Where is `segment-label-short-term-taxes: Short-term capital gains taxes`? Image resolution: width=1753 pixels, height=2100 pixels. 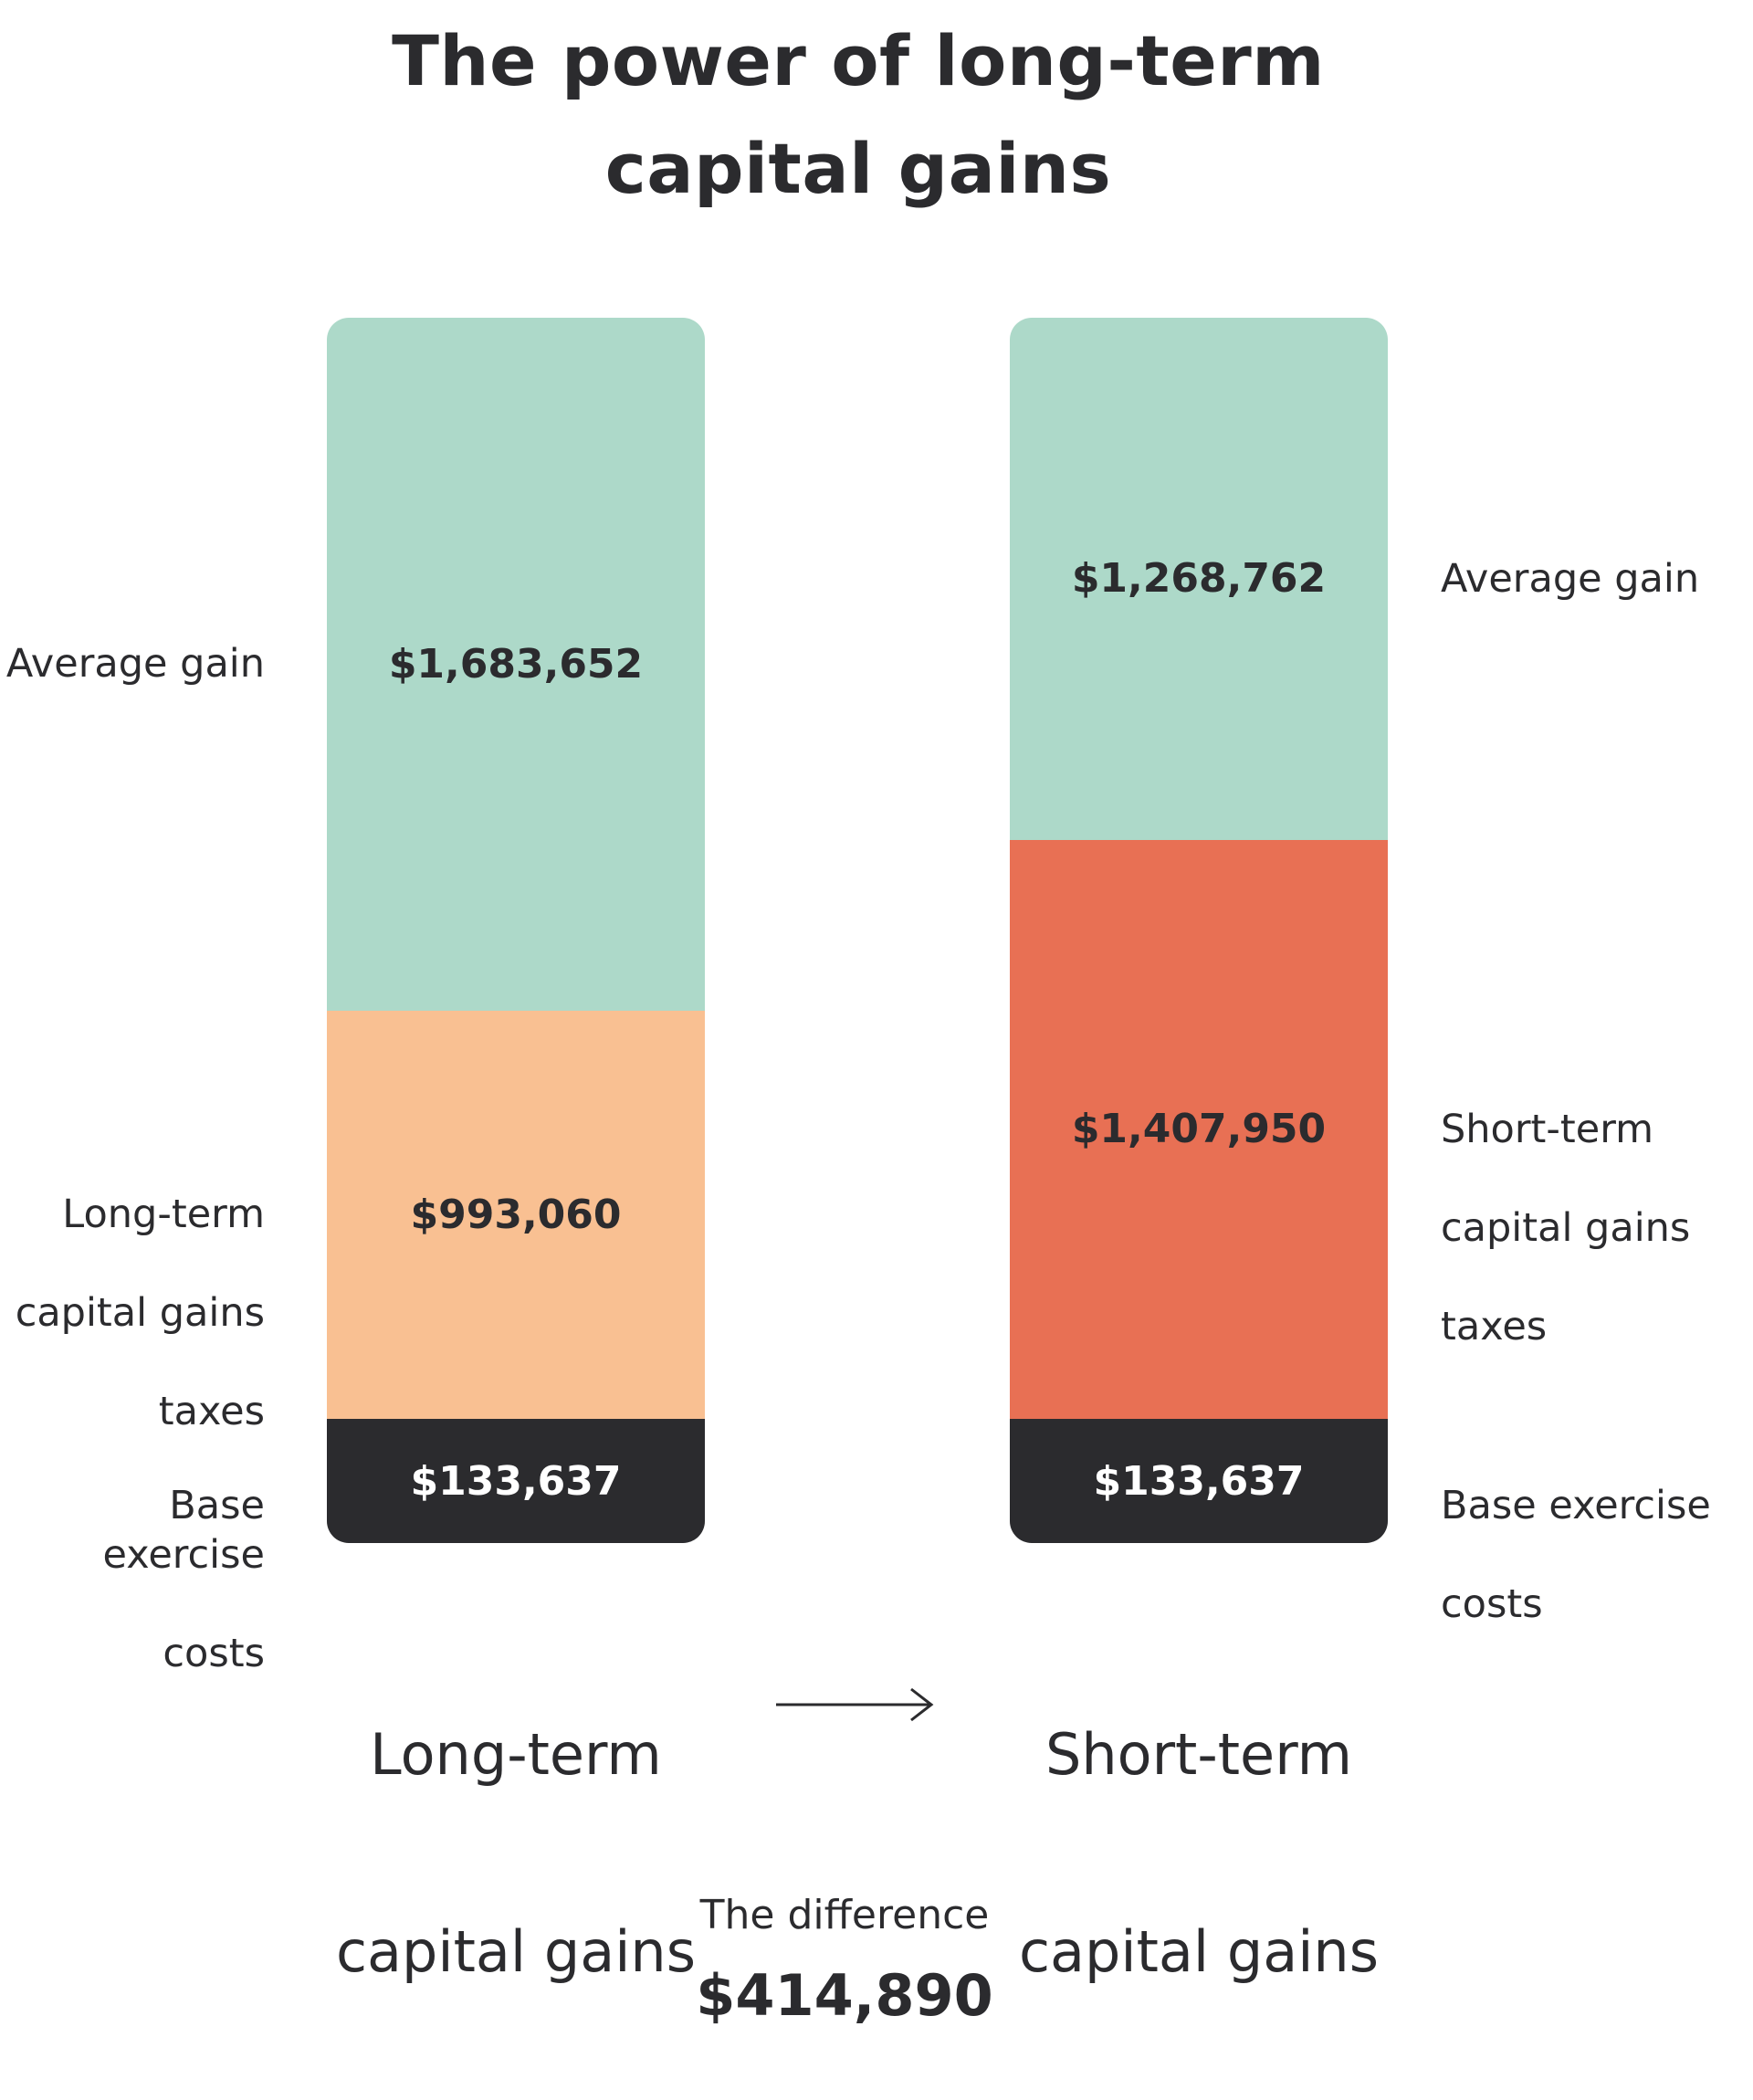 segment-label-short-term-taxes: Short-term capital gains taxes is located at coordinates (1565, 1228).